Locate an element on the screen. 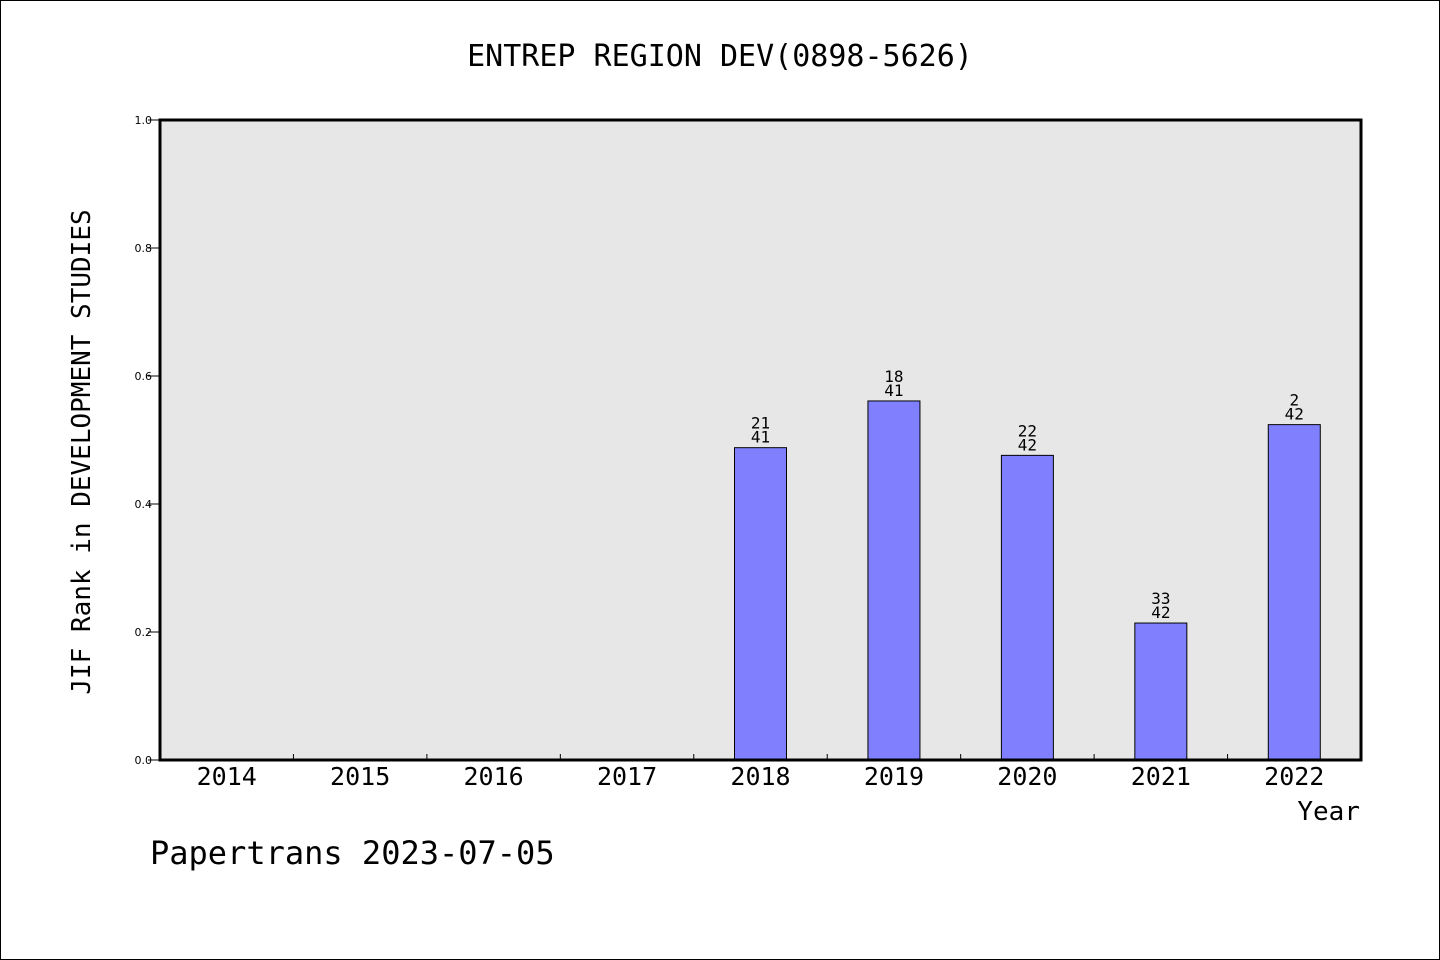 Image resolution: width=1440 pixels, height=960 pixels. x-tick-label: 2015 is located at coordinates (360, 776).